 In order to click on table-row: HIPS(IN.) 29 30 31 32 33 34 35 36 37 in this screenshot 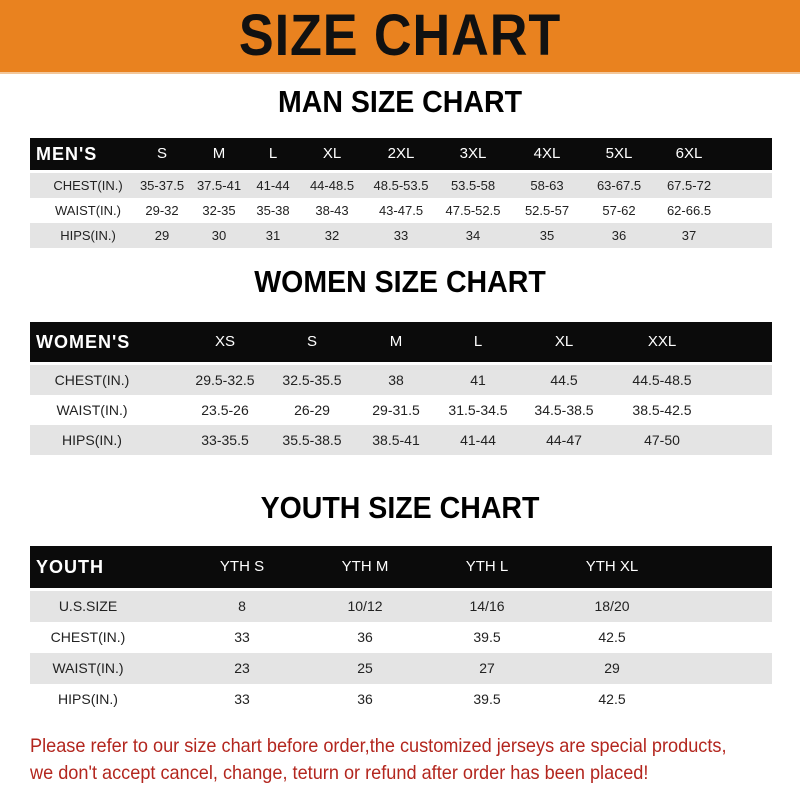, I will do `click(401, 235)`.